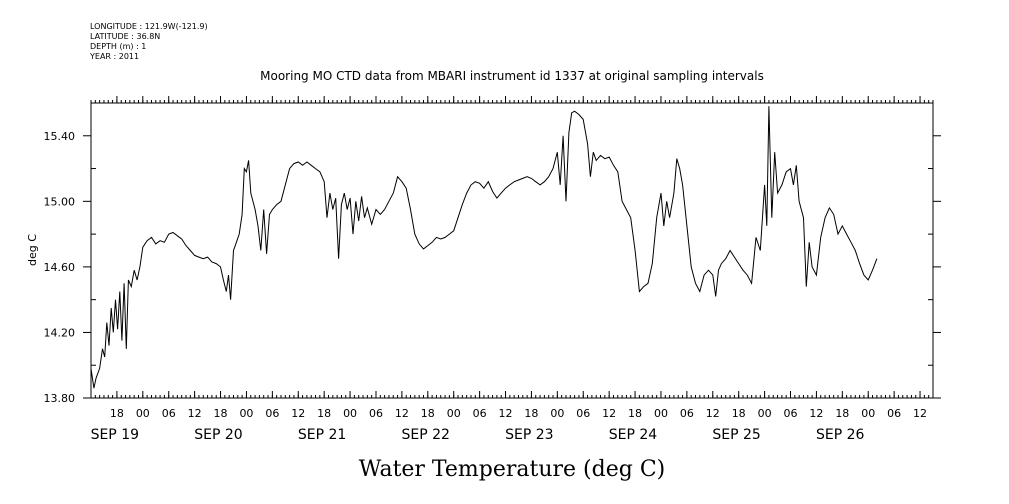 This screenshot has width=1009, height=504. What do you see at coordinates (60, 267) in the screenshot?
I see `y-tick-label: 14.60` at bounding box center [60, 267].